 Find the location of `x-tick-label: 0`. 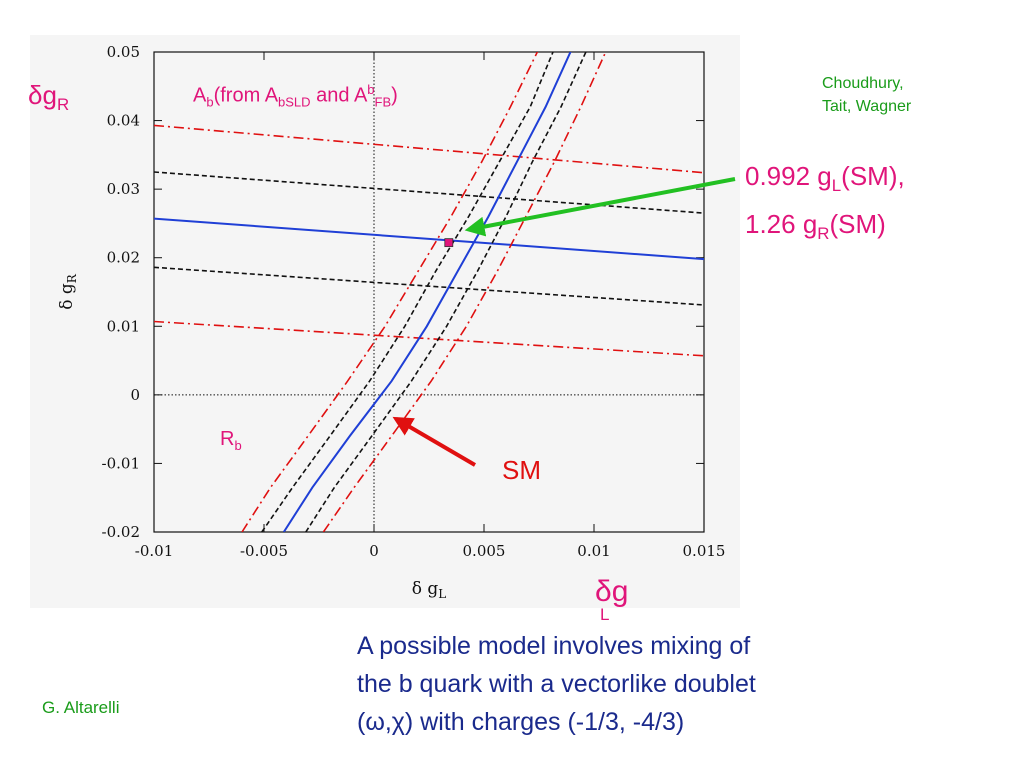

x-tick-label: 0 is located at coordinates (374, 551).